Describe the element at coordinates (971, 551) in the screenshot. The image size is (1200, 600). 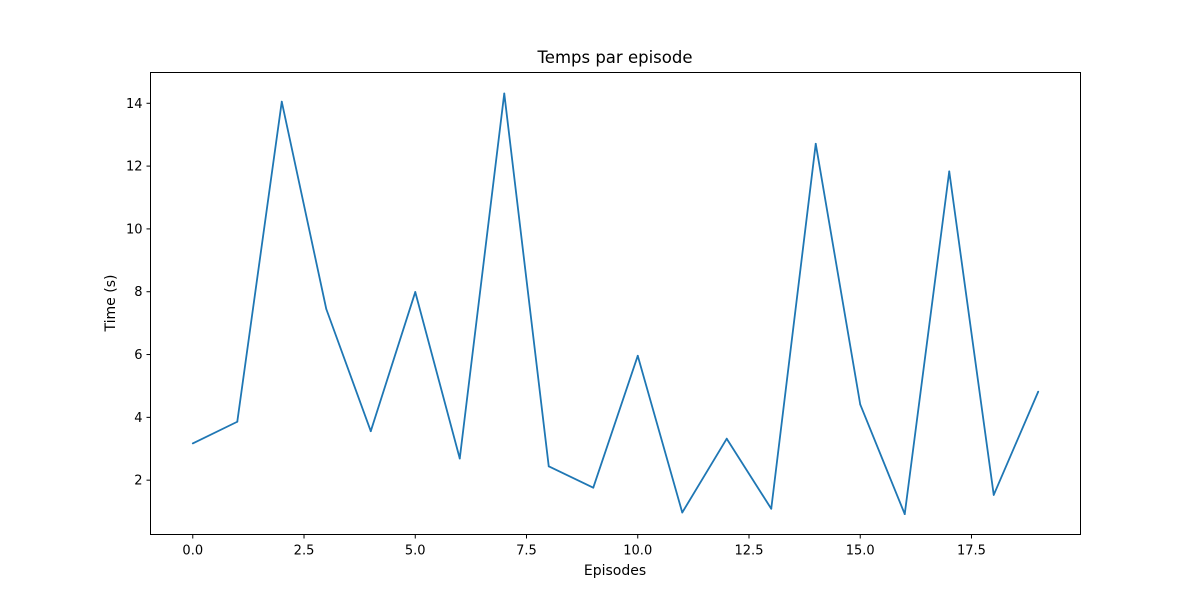
I see `x-tick-label: 17.5` at that location.